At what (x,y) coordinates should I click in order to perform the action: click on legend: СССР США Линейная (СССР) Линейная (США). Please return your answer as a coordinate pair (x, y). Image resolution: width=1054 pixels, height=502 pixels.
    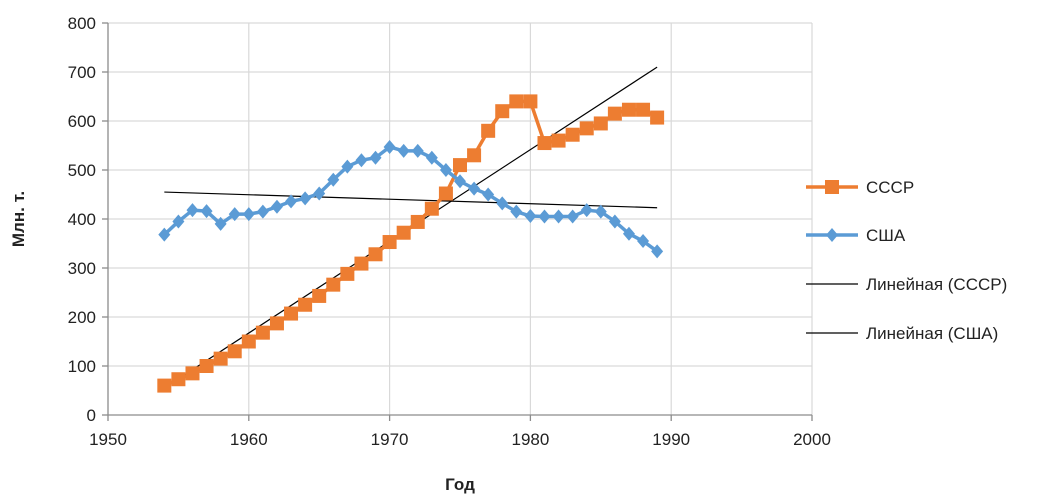
    Looking at the image, I should click on (906, 260).